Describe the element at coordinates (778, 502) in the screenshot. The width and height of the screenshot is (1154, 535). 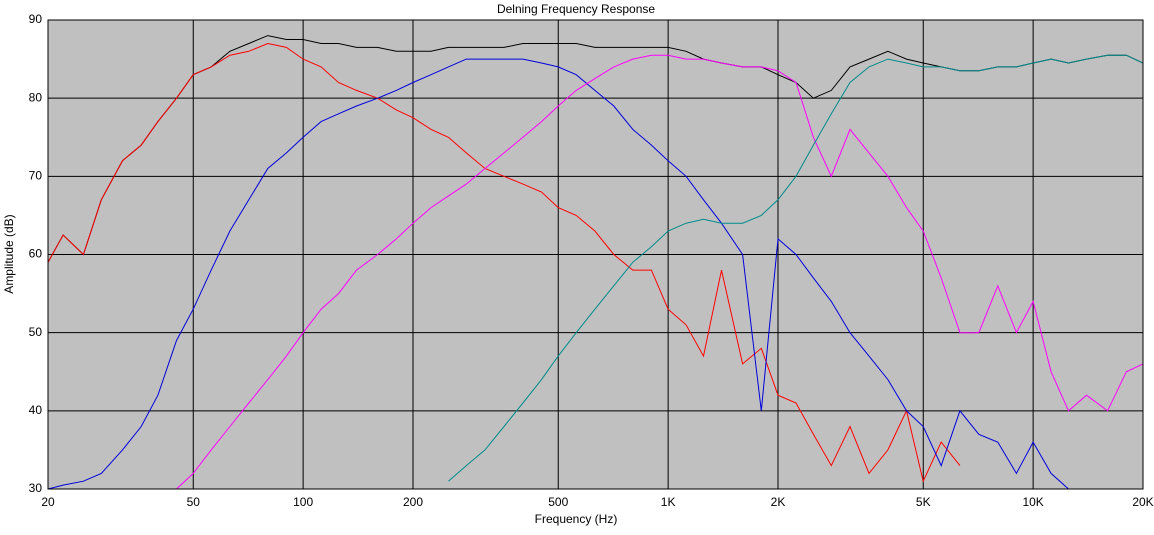
I see `x-tick-label: 2K` at that location.